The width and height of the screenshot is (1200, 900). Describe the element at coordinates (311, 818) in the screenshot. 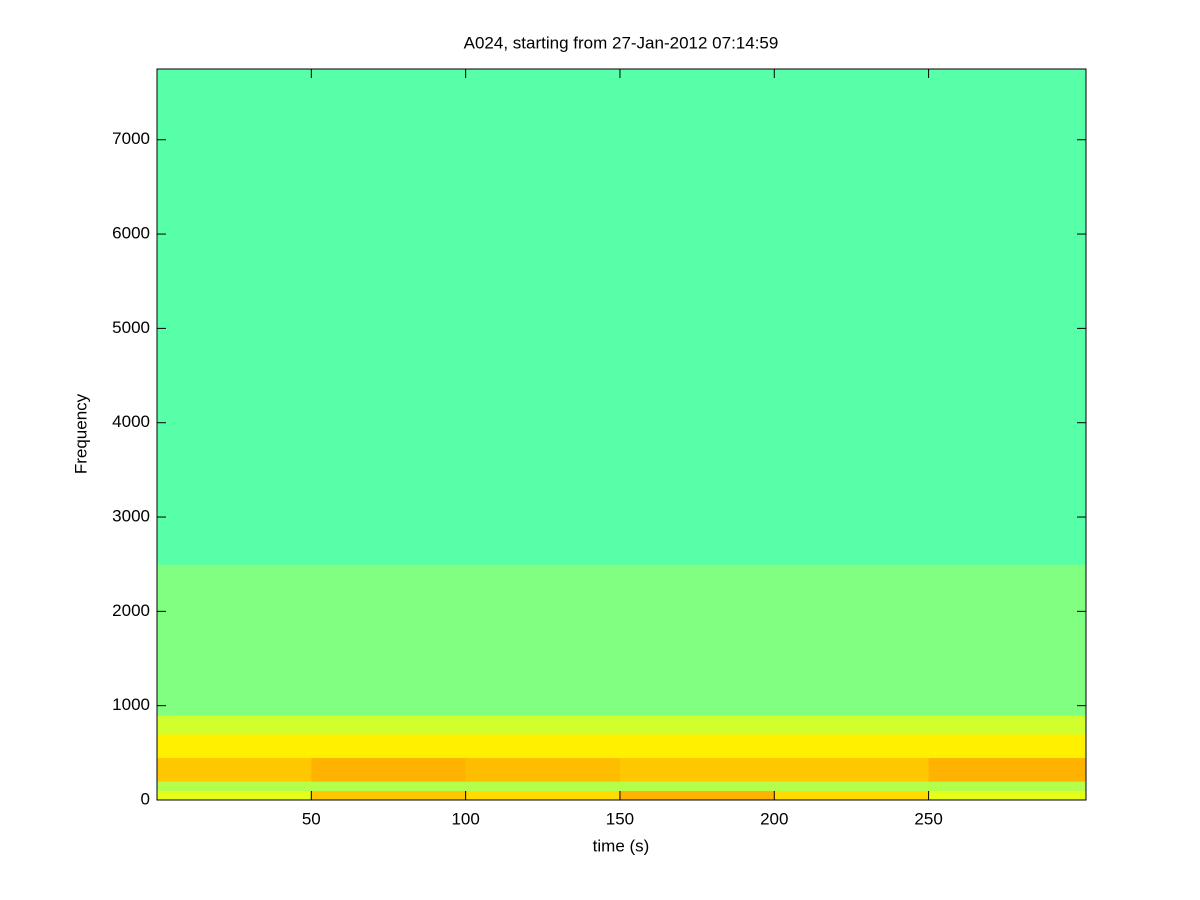

I see `x-tick-label: 50` at that location.